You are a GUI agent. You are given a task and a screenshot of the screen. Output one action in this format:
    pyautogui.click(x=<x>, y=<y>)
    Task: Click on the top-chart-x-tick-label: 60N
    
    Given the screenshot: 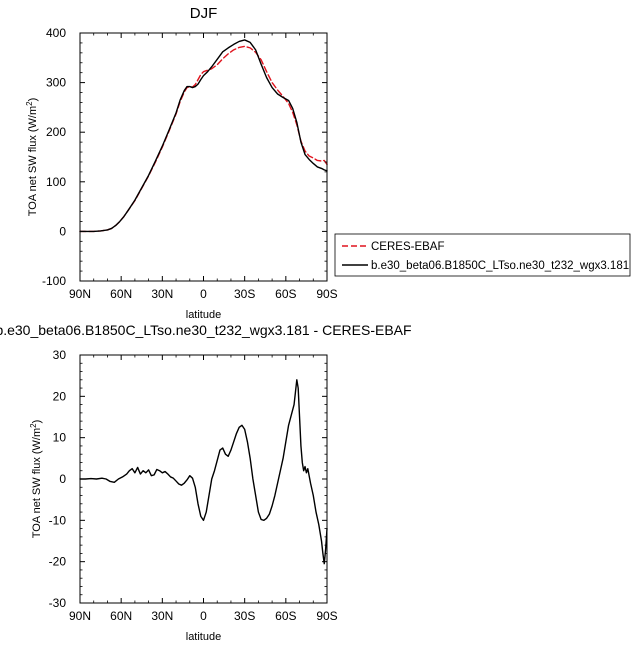 What is the action you would take?
    pyautogui.click(x=121, y=294)
    